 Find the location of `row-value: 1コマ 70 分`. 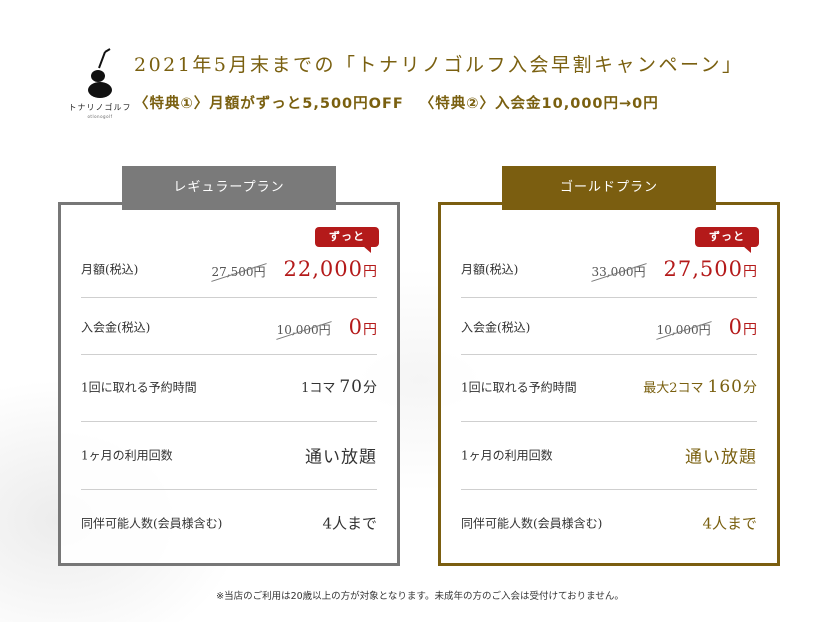

row-value: 1コマ 70 分 is located at coordinates (339, 387).